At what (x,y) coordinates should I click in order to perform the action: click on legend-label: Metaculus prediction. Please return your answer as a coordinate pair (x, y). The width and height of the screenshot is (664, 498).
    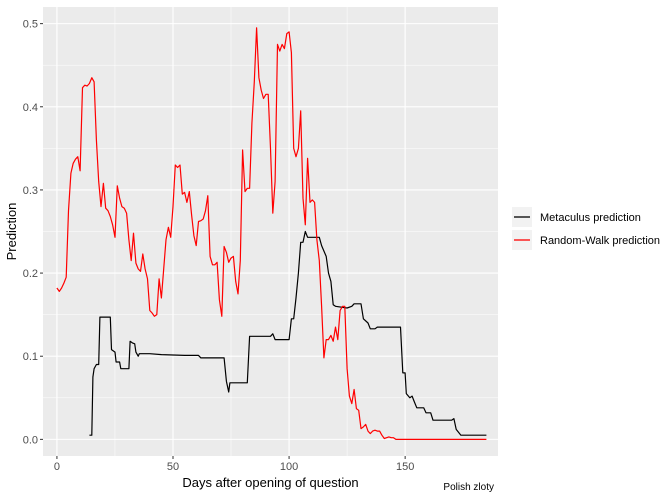
    Looking at the image, I should click on (590, 218).